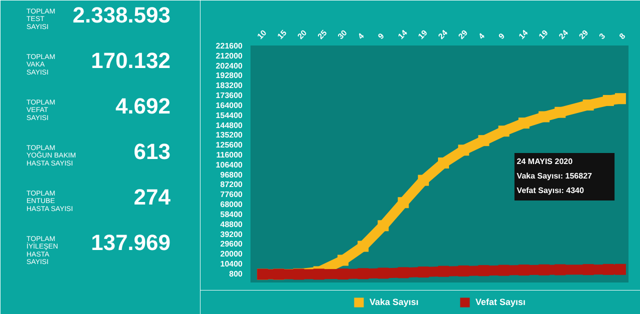 The image size is (640, 314). I want to click on annotation: Vaka Sayısı: 156827, so click(554, 176).